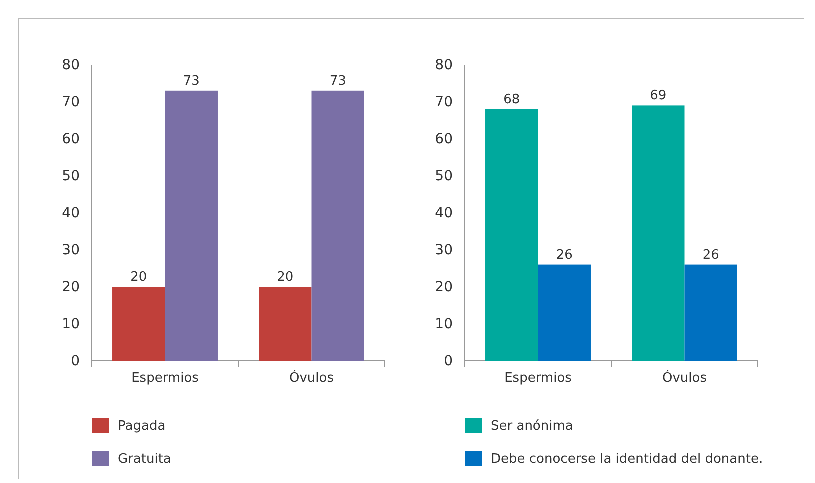  I want to click on legend-label: Pagada, so click(142, 426).